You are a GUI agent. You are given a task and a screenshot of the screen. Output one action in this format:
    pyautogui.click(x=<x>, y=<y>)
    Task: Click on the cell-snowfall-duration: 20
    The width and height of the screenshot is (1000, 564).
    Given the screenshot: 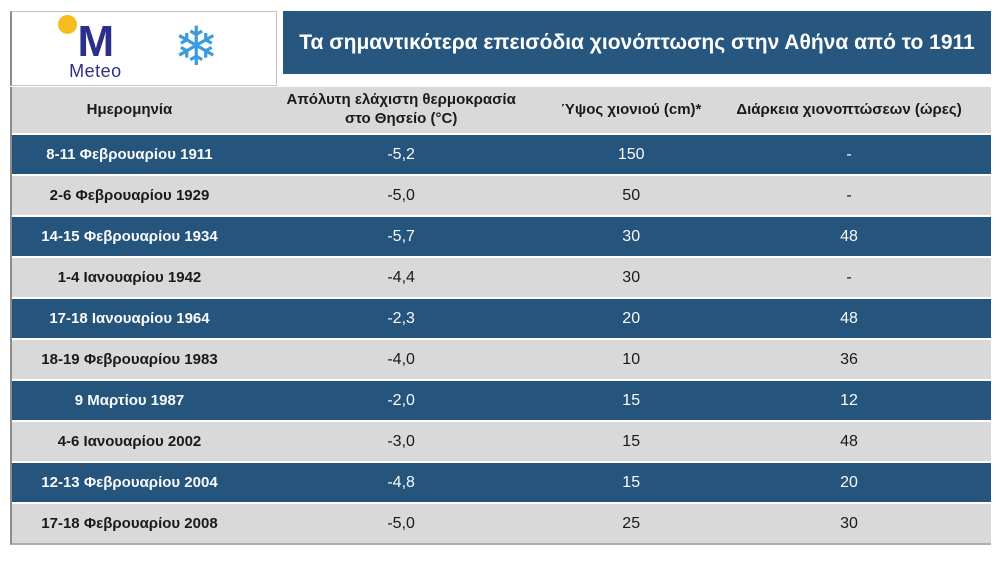 What is the action you would take?
    pyautogui.click(x=849, y=482)
    